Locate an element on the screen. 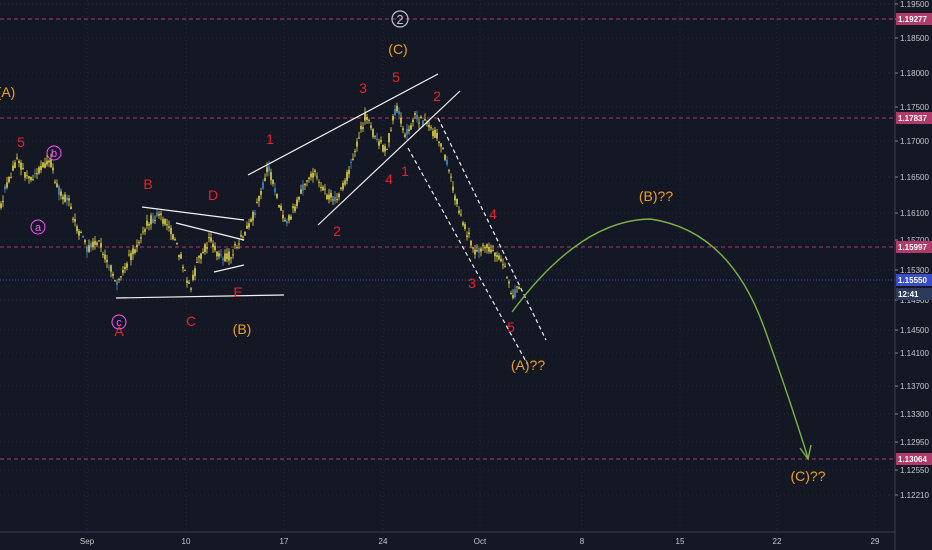 This screenshot has height=550, width=932. wave-label-red: 4 is located at coordinates (389, 179).